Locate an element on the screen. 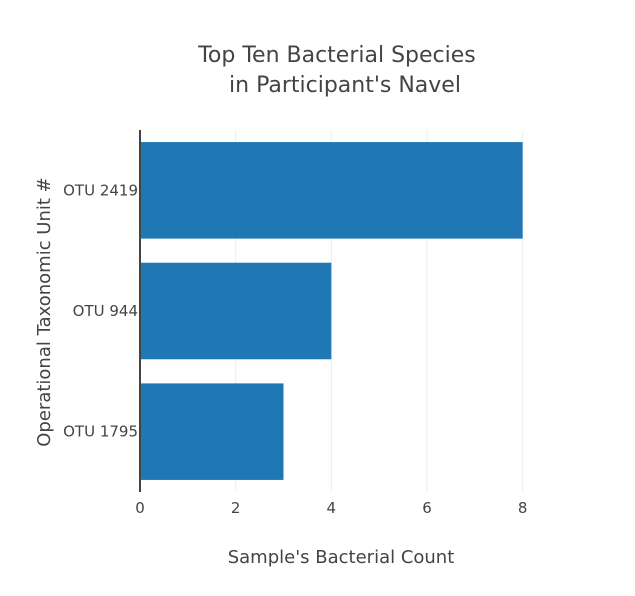 The width and height of the screenshot is (635, 596). y-axis-title: Operational Taxonomic Unit # is located at coordinates (44, 312).